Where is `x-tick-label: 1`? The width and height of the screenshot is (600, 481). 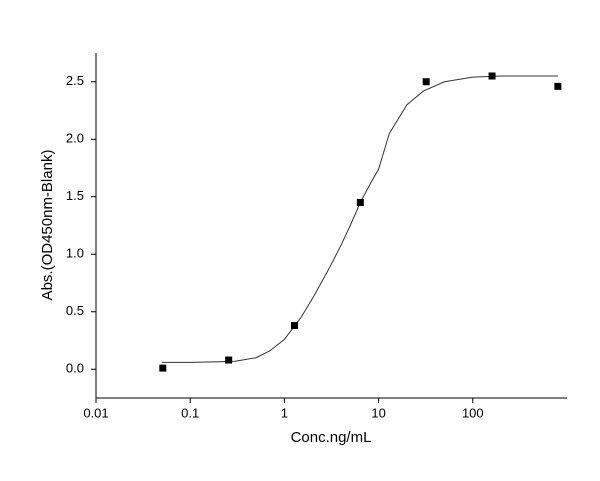 x-tick-label: 1 is located at coordinates (284, 412).